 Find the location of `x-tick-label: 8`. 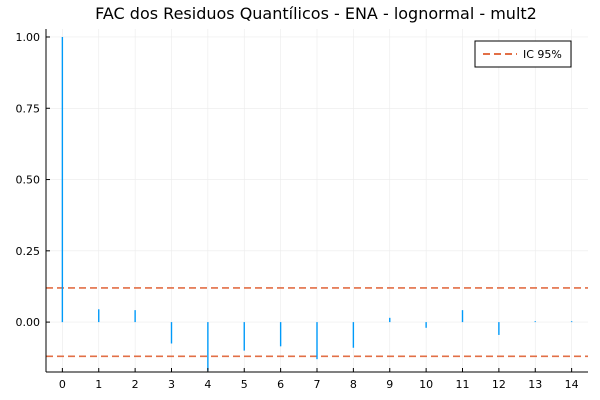

x-tick-label: 8 is located at coordinates (353, 384).